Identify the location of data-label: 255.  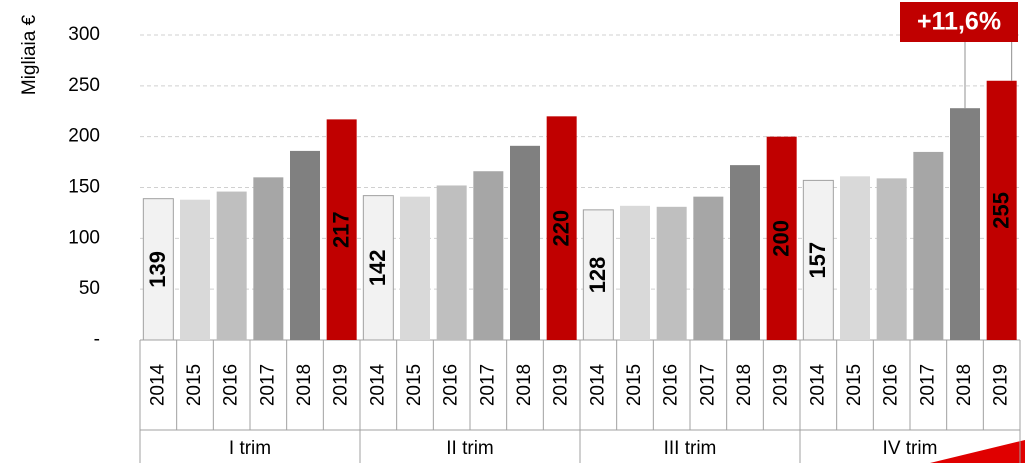
(1000, 210).